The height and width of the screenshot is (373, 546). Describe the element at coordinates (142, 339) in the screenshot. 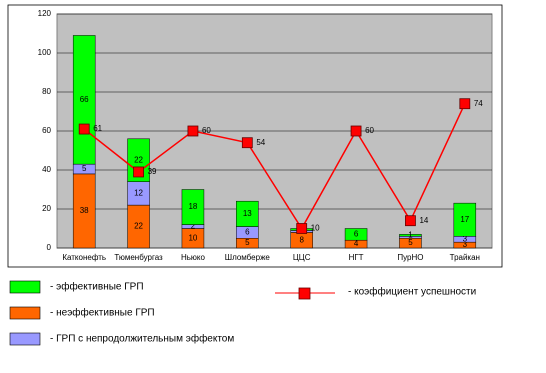

I see `legend-label: - ГРП с непродолжительным эффектом` at that location.